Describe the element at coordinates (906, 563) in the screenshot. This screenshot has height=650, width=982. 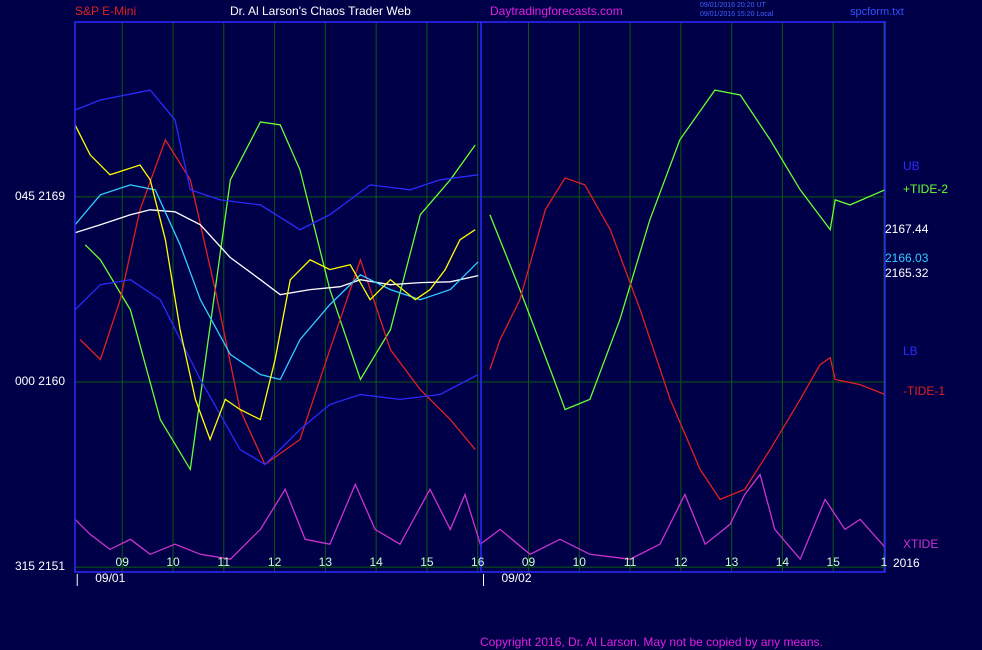
I see `annotation: 2016` at that location.